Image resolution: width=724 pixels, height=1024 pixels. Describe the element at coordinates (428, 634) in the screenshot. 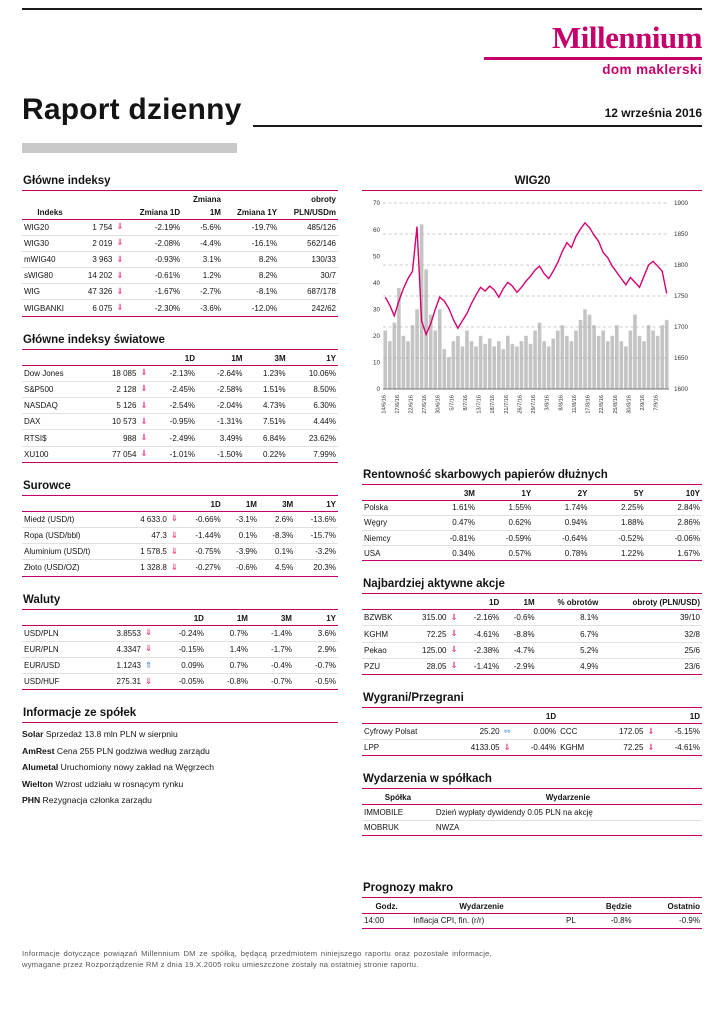

I see `cell: 72.25` at that location.